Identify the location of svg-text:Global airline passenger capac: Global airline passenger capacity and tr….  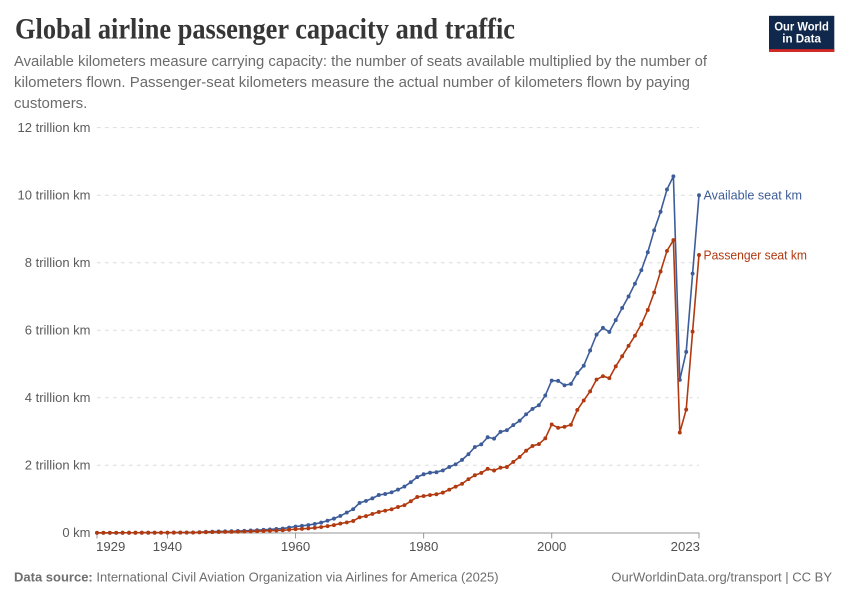
(265, 29).